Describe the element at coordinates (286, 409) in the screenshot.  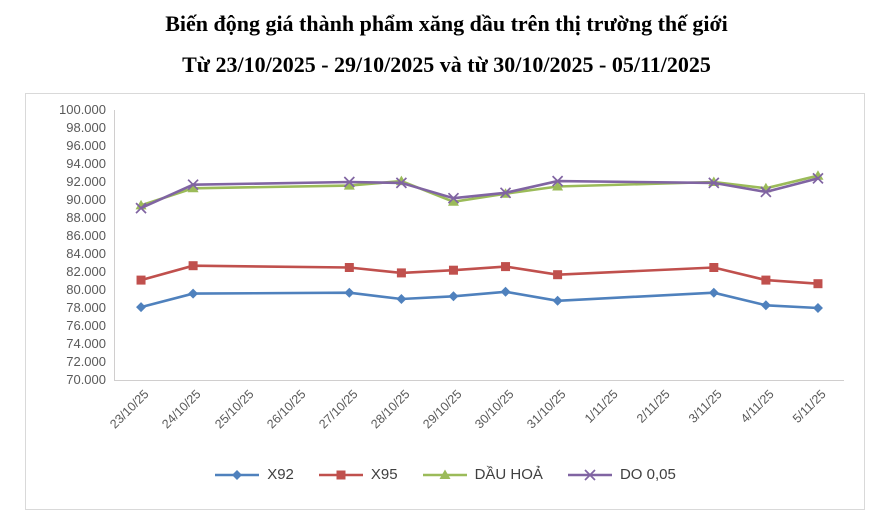
I see `x-axis-label: 26/10/25` at that location.